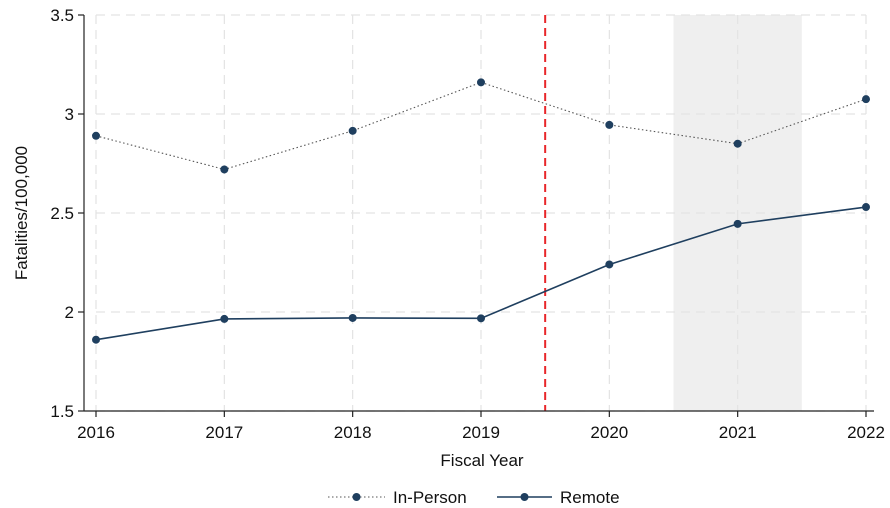 The image size is (890, 508). I want to click on x-tick-label: 2016, so click(96, 432).